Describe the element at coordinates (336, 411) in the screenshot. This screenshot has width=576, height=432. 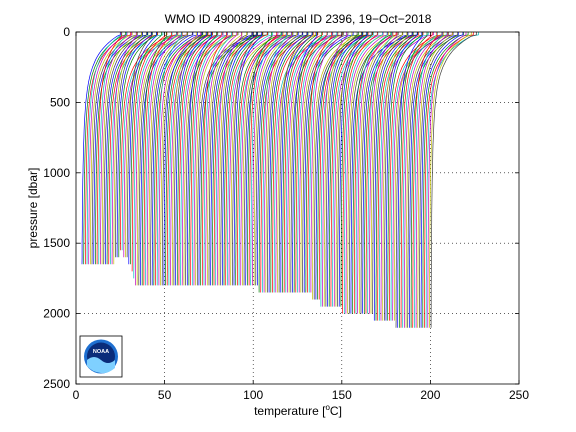
I see `x-axis-label-tail: C]` at that location.